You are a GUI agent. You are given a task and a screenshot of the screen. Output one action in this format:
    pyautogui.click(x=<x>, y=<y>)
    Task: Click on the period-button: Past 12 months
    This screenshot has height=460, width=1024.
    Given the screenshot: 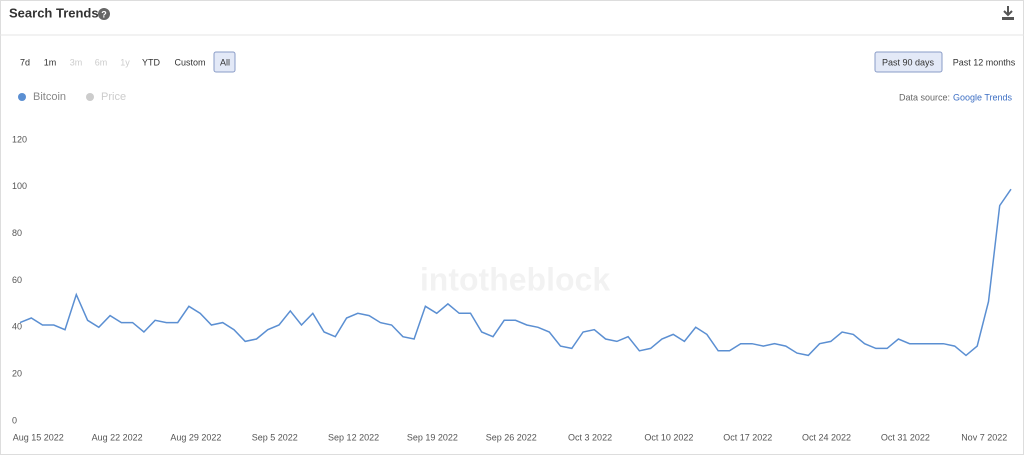 What is the action you would take?
    pyautogui.click(x=984, y=62)
    